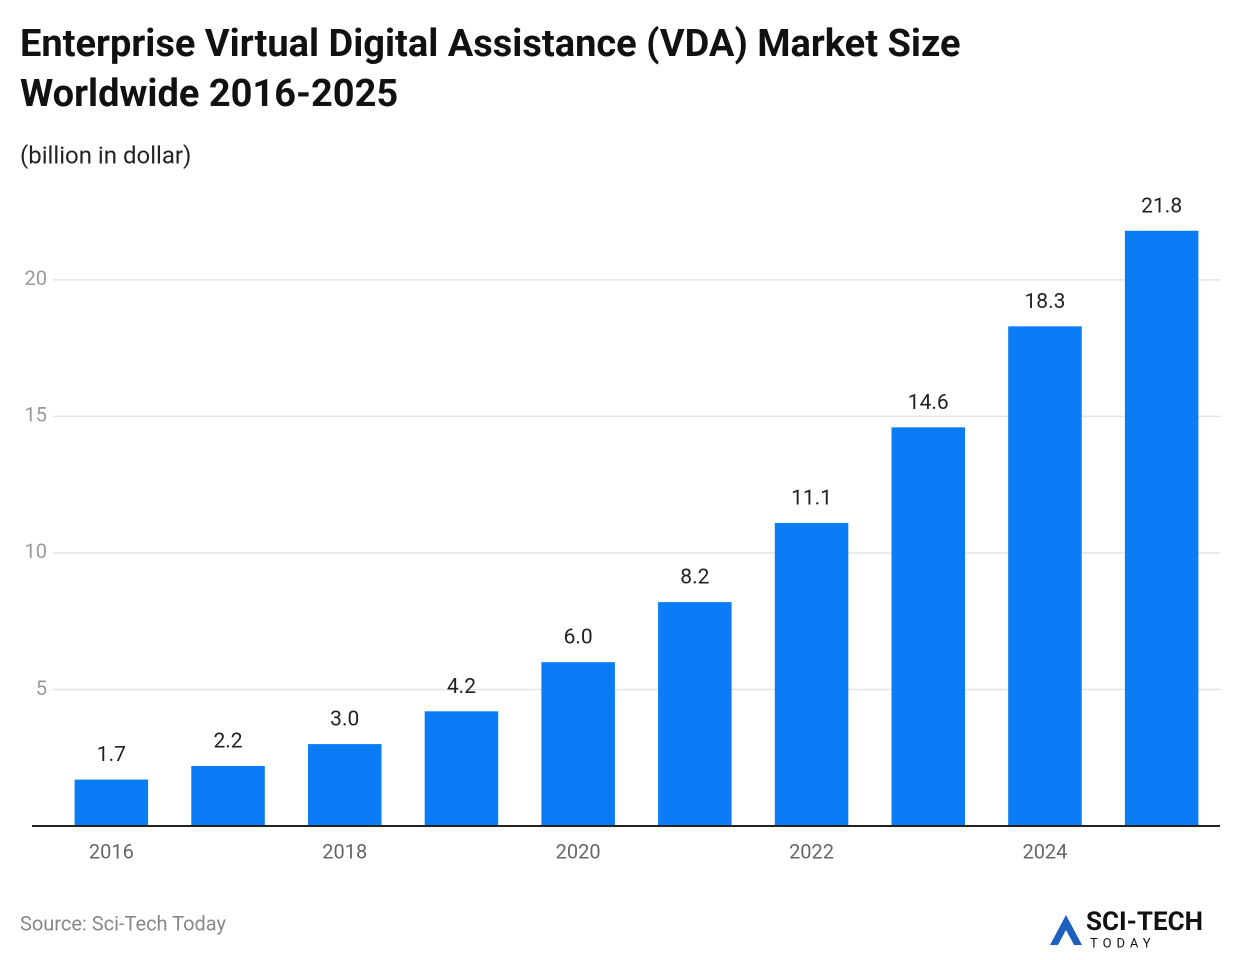 Image resolution: width=1240 pixels, height=960 pixels. What do you see at coordinates (1144, 922) in the screenshot?
I see `logo-name: SCI-TECH` at bounding box center [1144, 922].